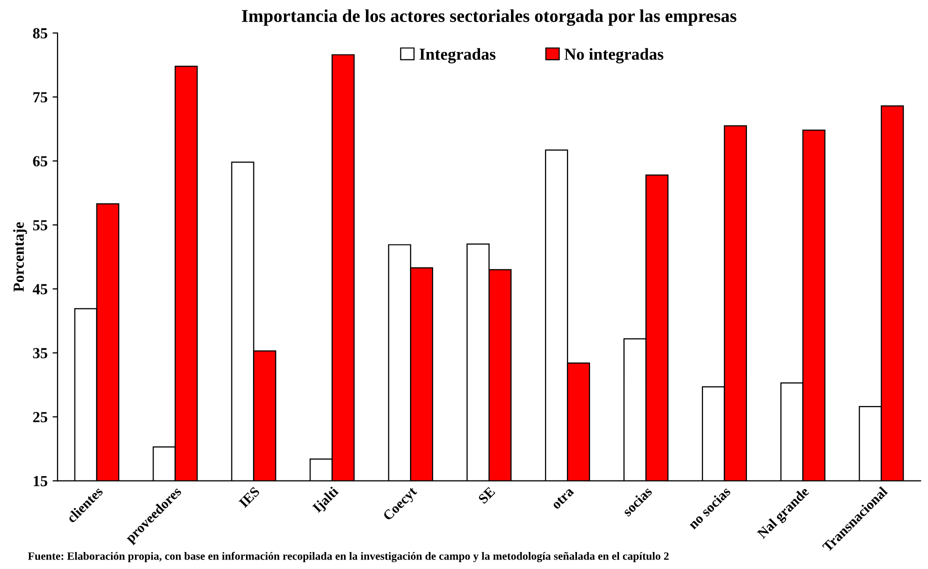 This screenshot has width=928, height=569. Describe the element at coordinates (40, 33) in the screenshot. I see `y-tick-label: 85` at that location.